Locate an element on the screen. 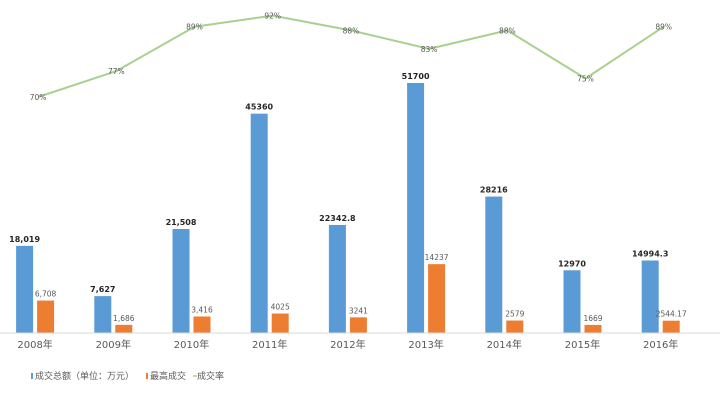 The height and width of the screenshot is (404, 720). label-total-4: 22342.8 is located at coordinates (337, 218).